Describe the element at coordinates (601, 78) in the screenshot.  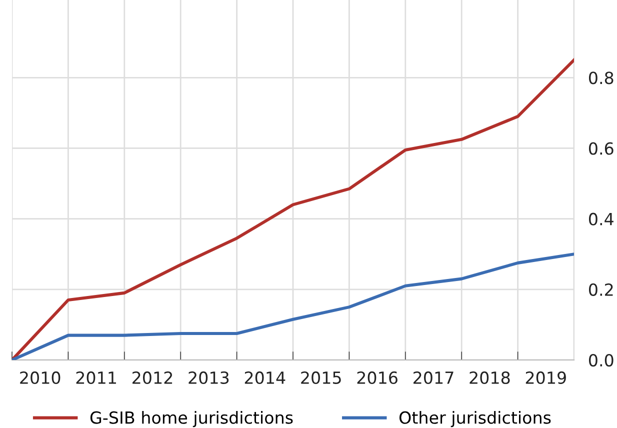
I see `y-tick-label: 0.8` at that location.